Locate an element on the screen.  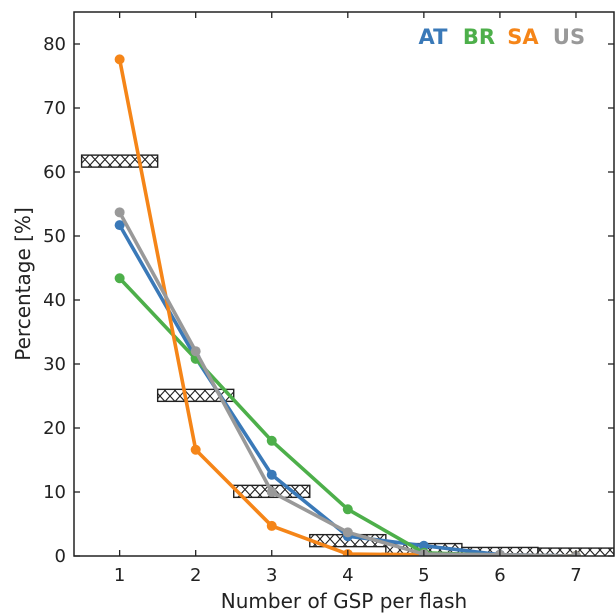
y-tick-label: 50 is located at coordinates (54, 236).